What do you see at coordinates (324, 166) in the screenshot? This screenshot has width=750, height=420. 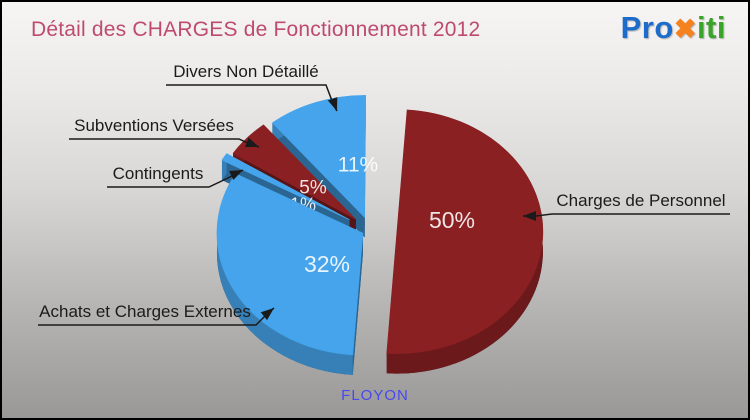 I see `pie-slice-divers-non-d-taill-: 11%` at bounding box center [324, 166].